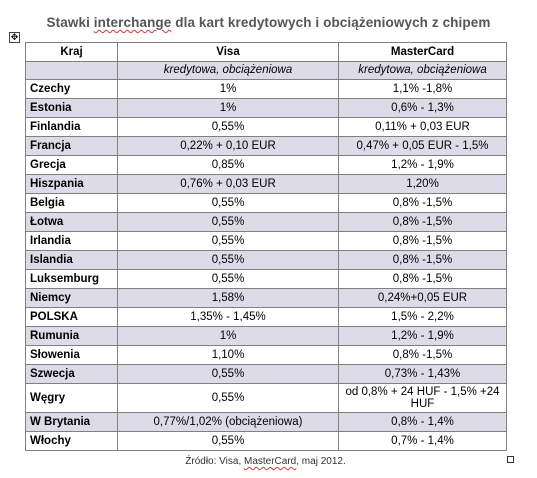 The height and width of the screenshot is (478, 537). Describe the element at coordinates (422, 184) in the screenshot. I see `mastercard-rate-cell: 1,20%` at that location.